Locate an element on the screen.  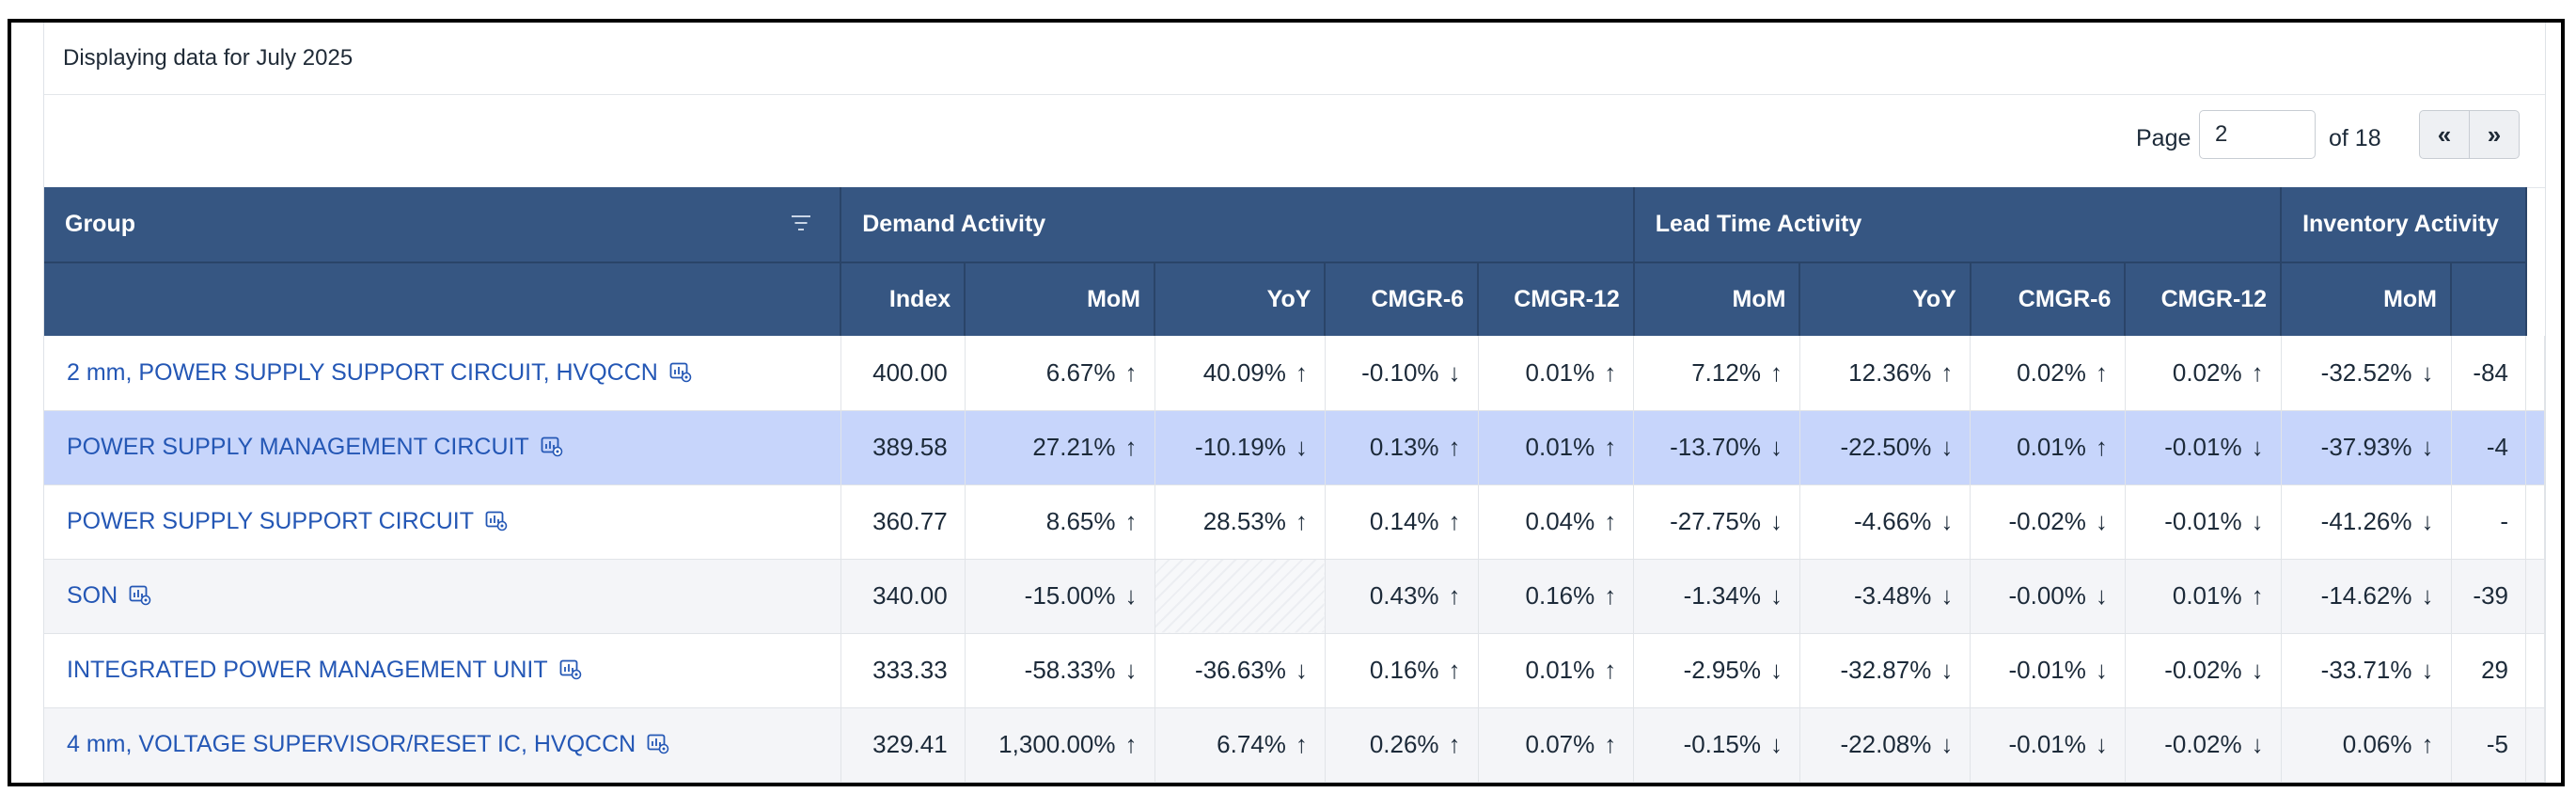
cell-value: 0.04% is located at coordinates (1560, 521).